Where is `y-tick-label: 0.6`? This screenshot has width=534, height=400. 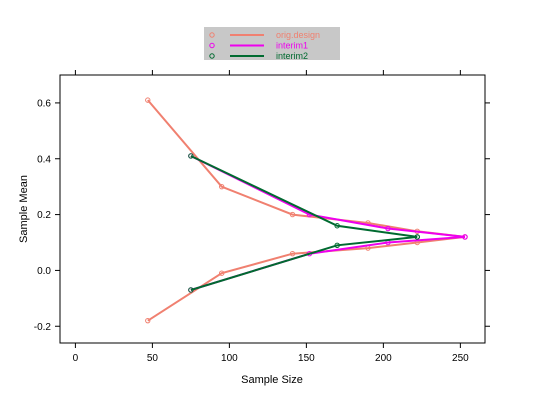
y-tick-label: 0.6 is located at coordinates (44, 103).